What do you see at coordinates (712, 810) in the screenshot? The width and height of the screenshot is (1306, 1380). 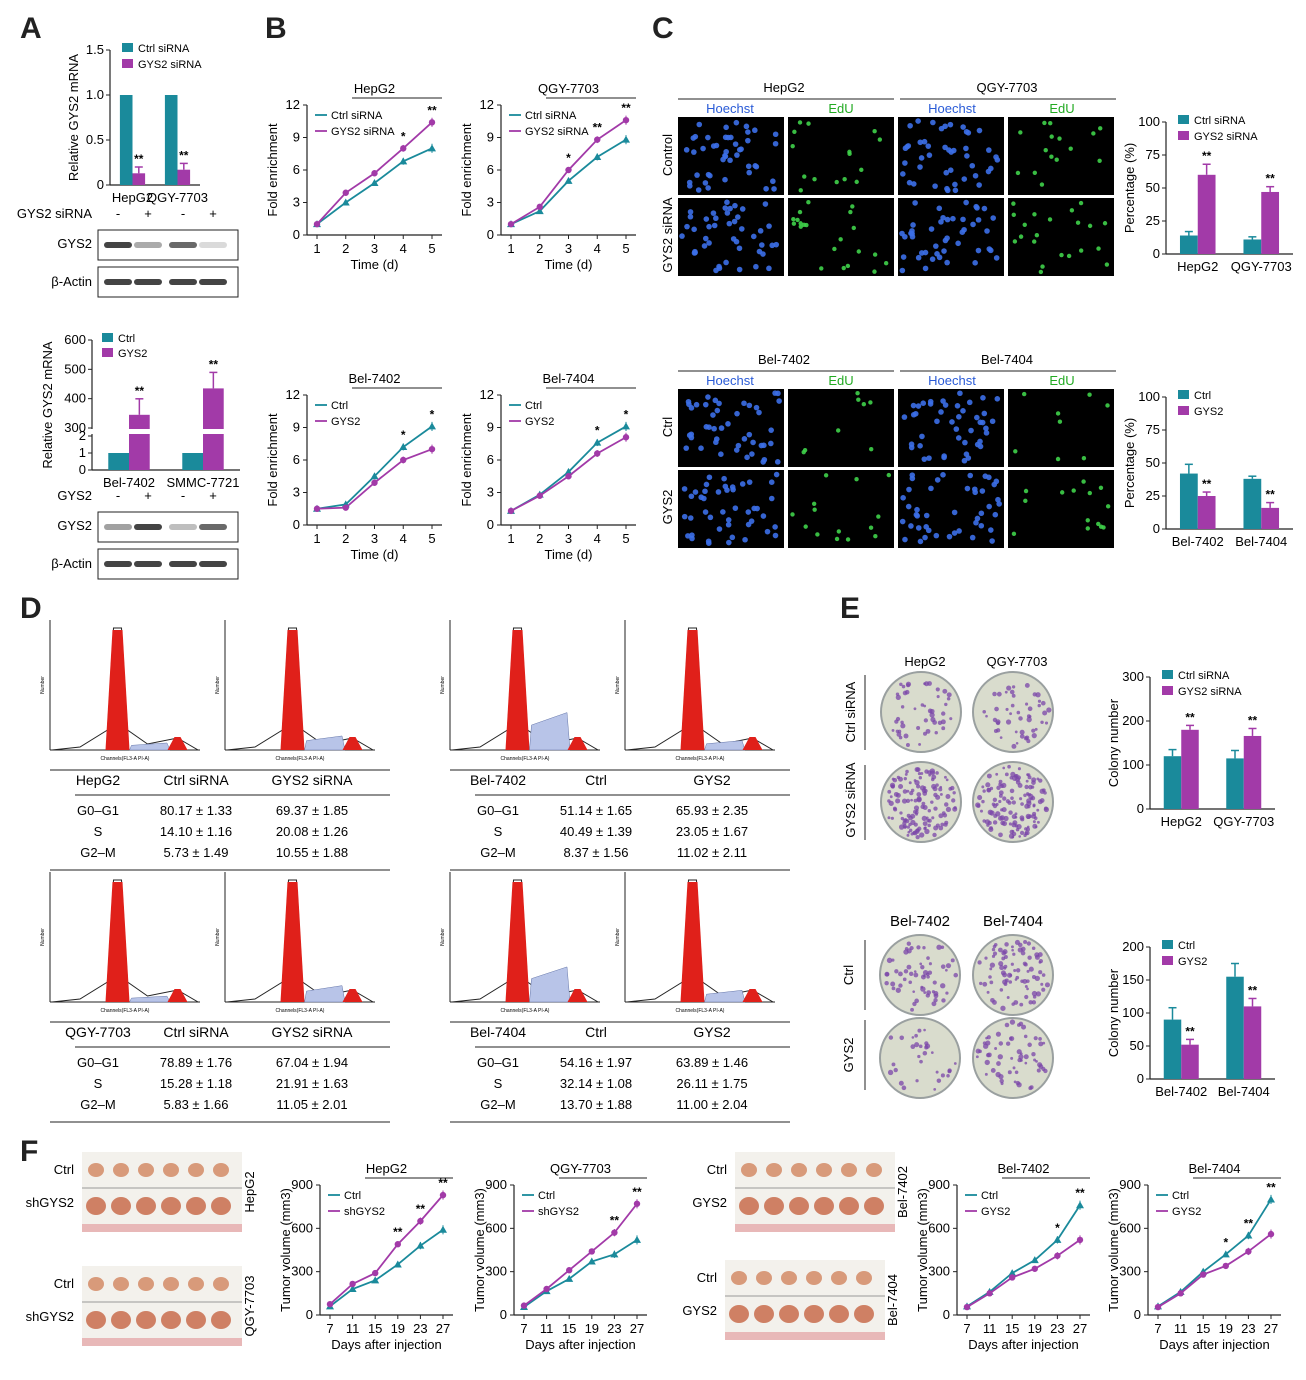 I see `table-cell: 65.93 ± 2.35` at bounding box center [712, 810].